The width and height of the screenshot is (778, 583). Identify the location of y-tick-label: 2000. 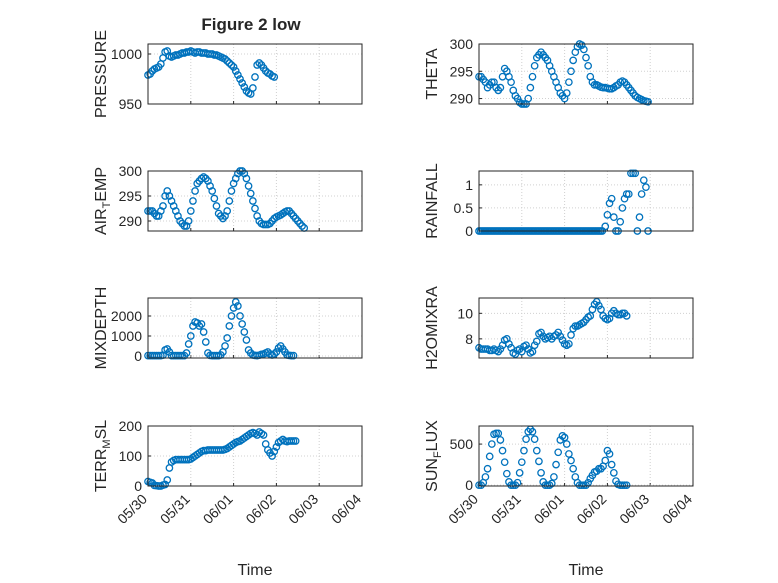
(126, 316).